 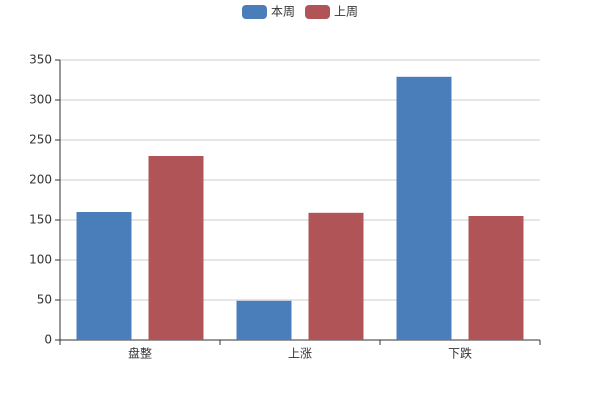 What do you see at coordinates (40, 60) in the screenshot?
I see `y-tick-label: 350` at bounding box center [40, 60].